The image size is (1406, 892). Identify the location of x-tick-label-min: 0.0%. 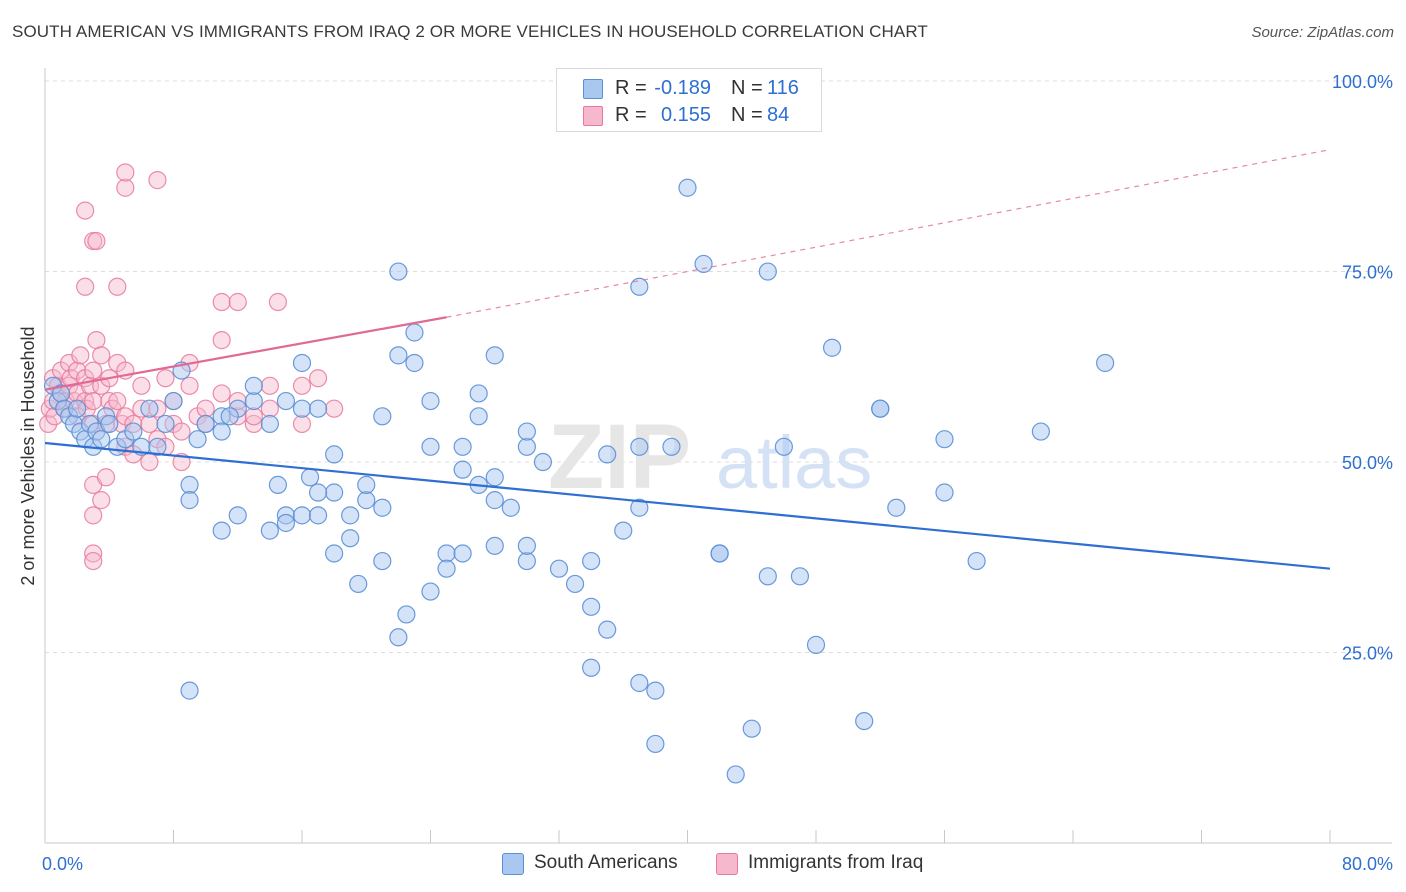
(62, 864).